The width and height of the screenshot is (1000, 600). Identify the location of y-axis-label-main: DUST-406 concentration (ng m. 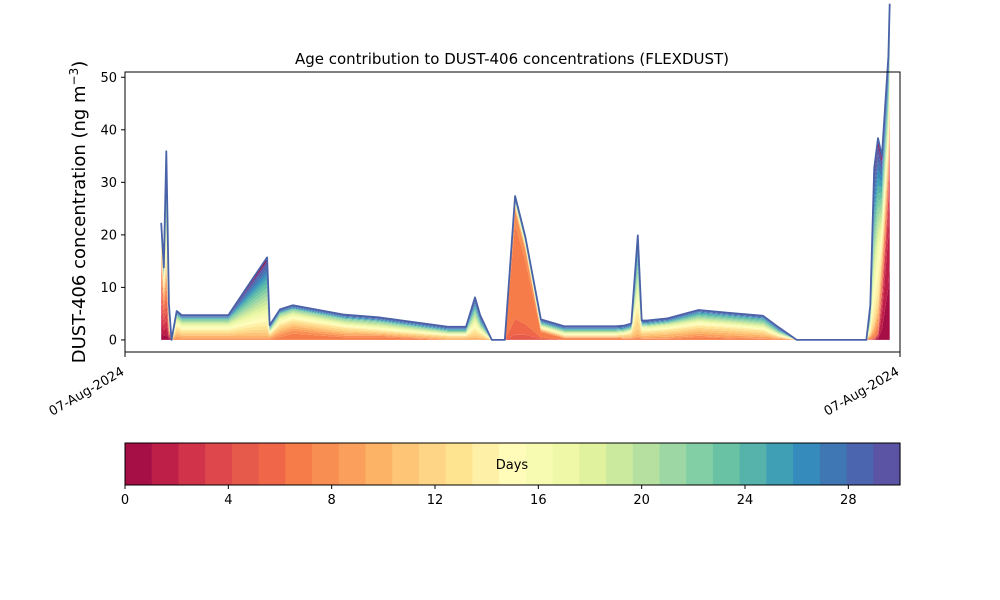
(79, 224).